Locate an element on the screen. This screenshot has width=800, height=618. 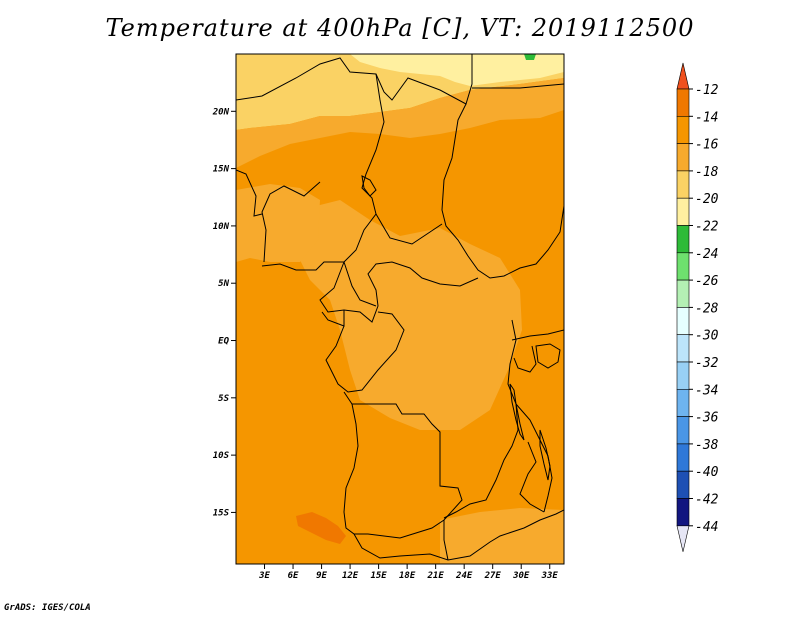
x-tick-label: 18E is located at coordinates (407, 576).